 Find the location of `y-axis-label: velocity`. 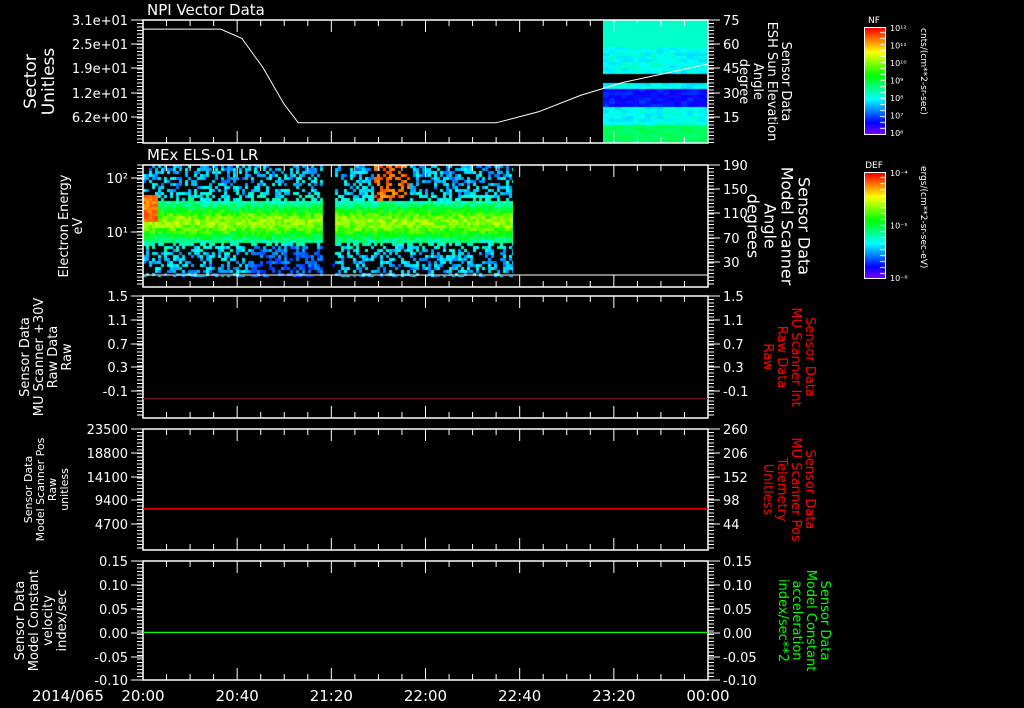

y-axis-label: velocity is located at coordinates (48, 620).